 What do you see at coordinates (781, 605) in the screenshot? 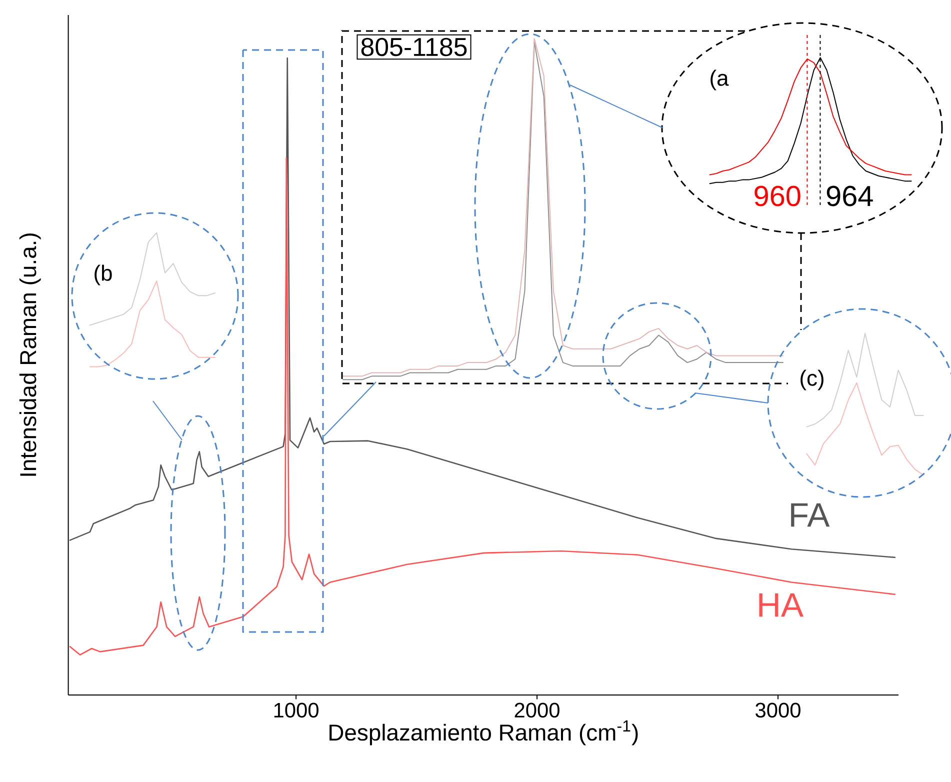
I see `series-label: HA` at bounding box center [781, 605].